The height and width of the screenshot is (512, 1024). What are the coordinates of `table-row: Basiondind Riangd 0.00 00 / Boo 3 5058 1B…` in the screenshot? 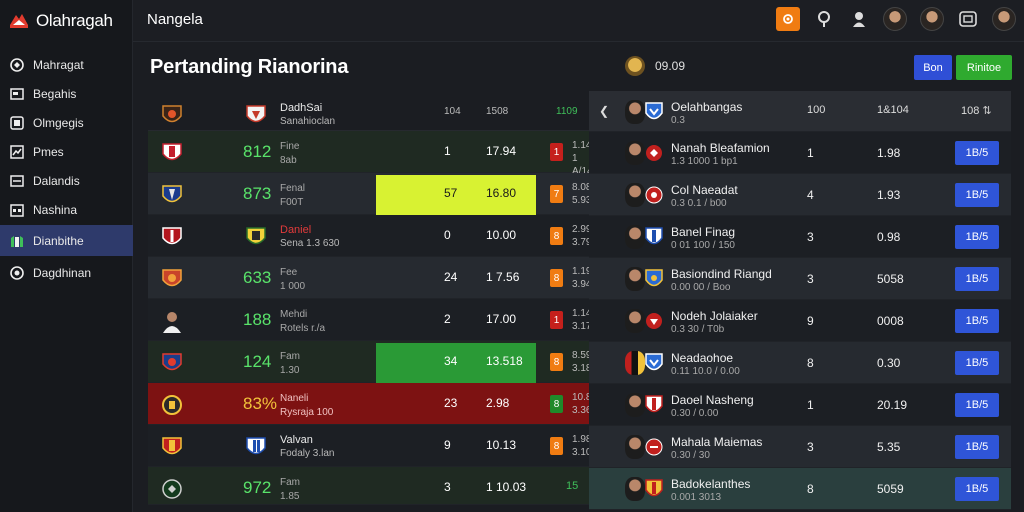 It's located at (800, 279).